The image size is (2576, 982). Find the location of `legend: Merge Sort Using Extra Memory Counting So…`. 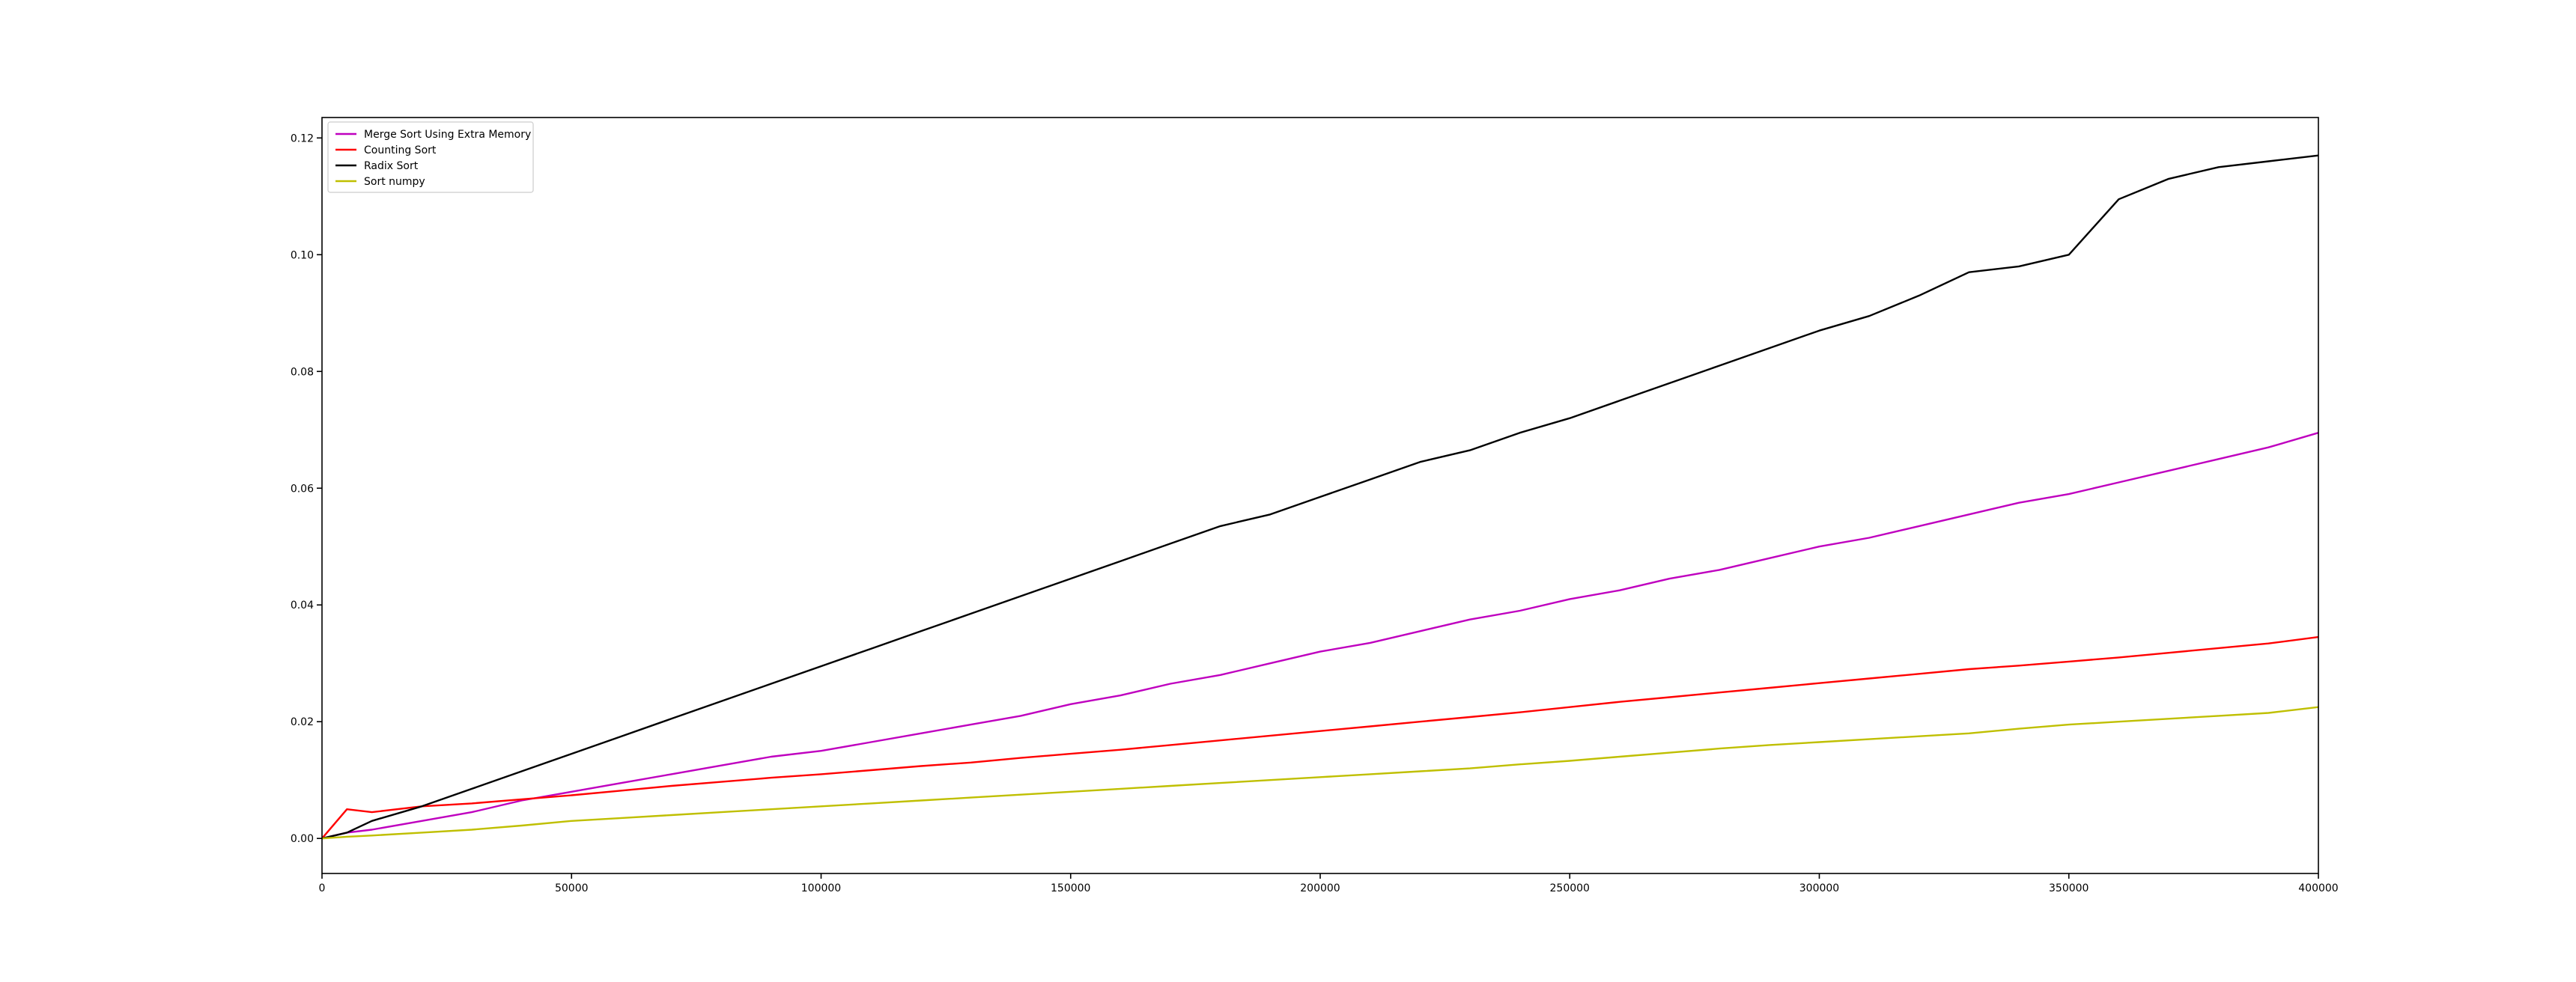

legend: Merge Sort Using Extra Memory Counting So… is located at coordinates (430, 157).